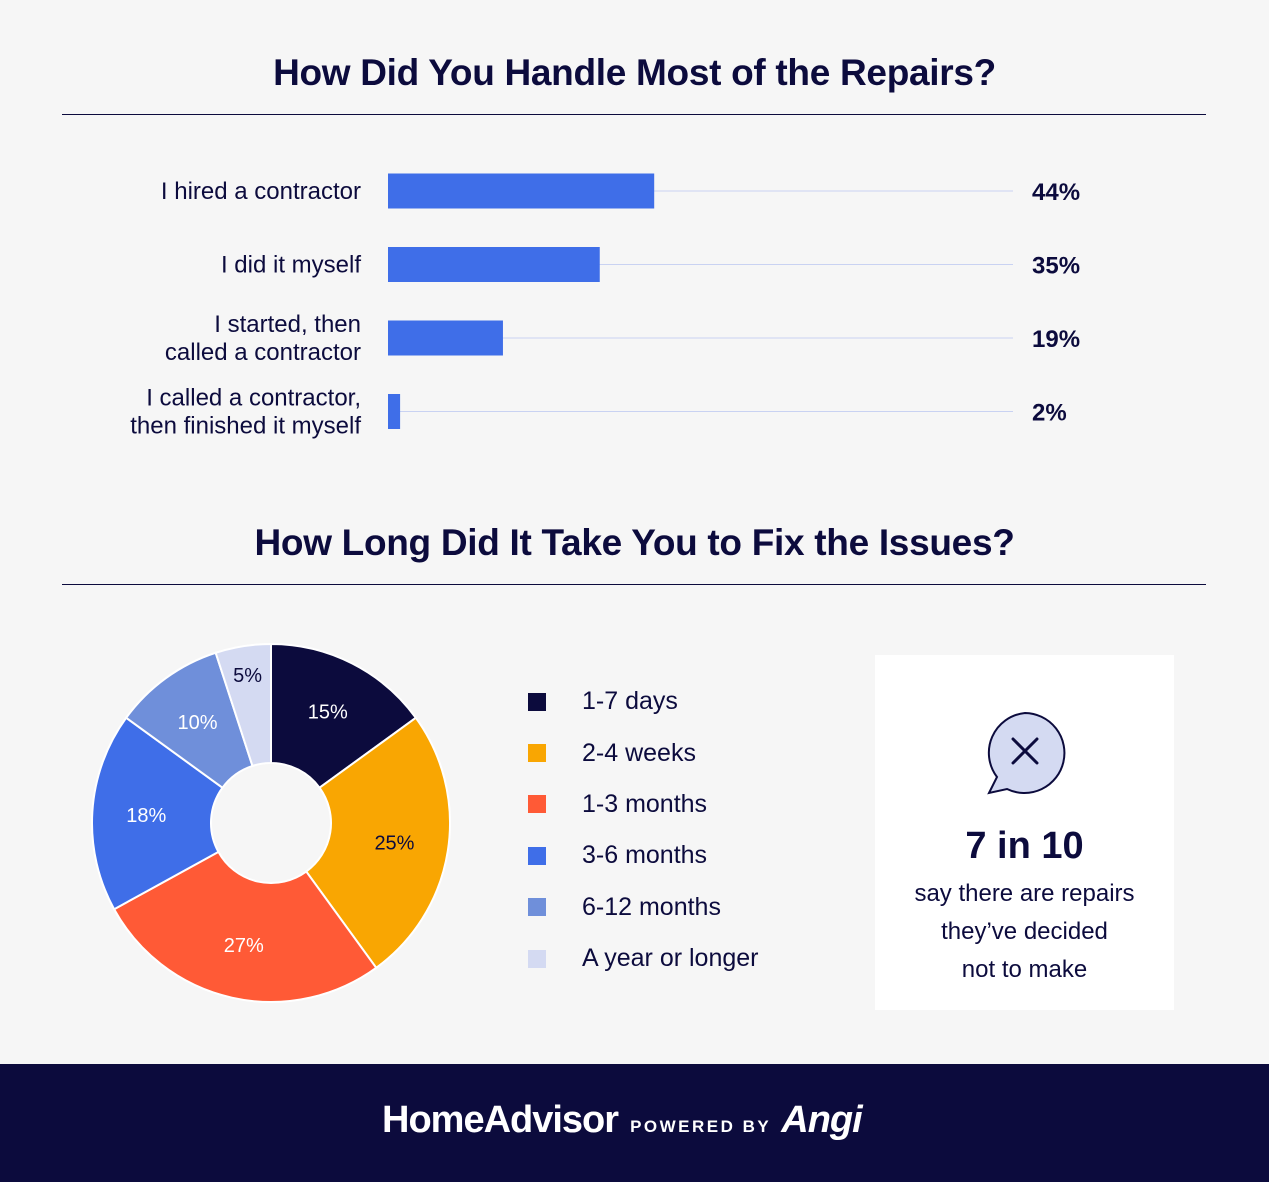  What do you see at coordinates (244, 946) in the screenshot?
I see `pie-slice-label: 27%` at bounding box center [244, 946].